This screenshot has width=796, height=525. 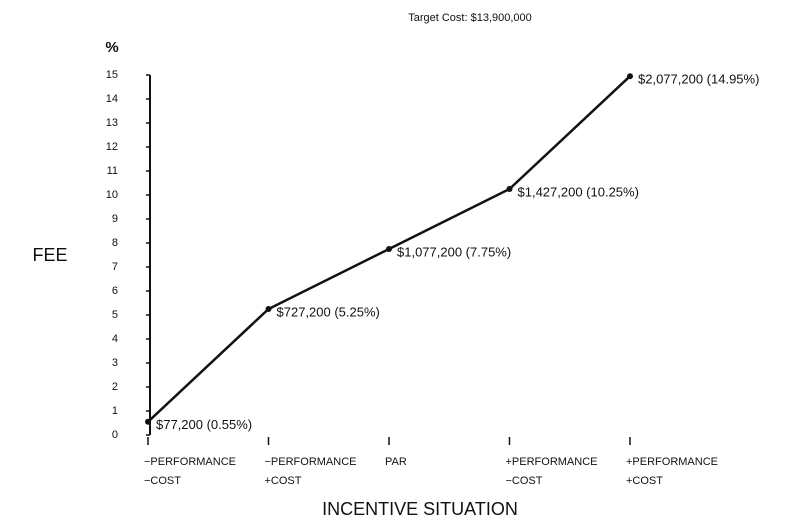 What do you see at coordinates (115, 243) in the screenshot?
I see `y-tick-label: 8` at bounding box center [115, 243].